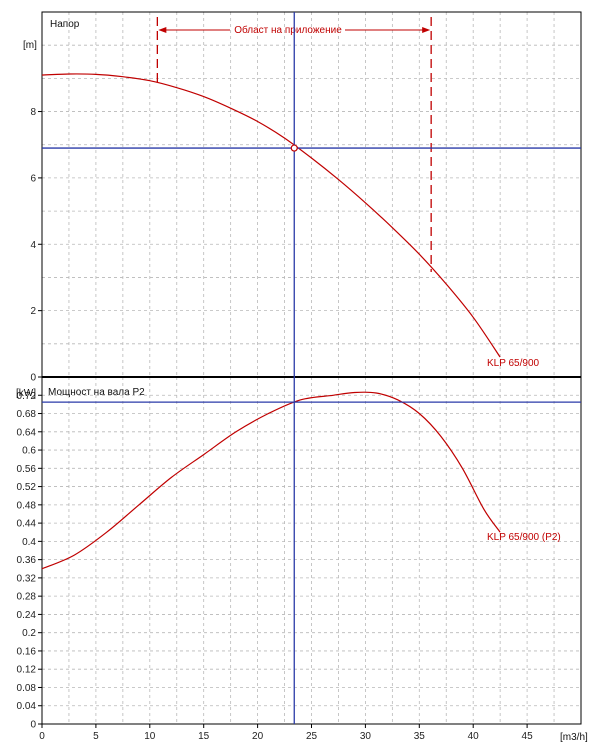 The width and height of the screenshot is (600, 753). What do you see at coordinates (204, 736) in the screenshot?
I see `x-tick-label: 15` at bounding box center [204, 736].